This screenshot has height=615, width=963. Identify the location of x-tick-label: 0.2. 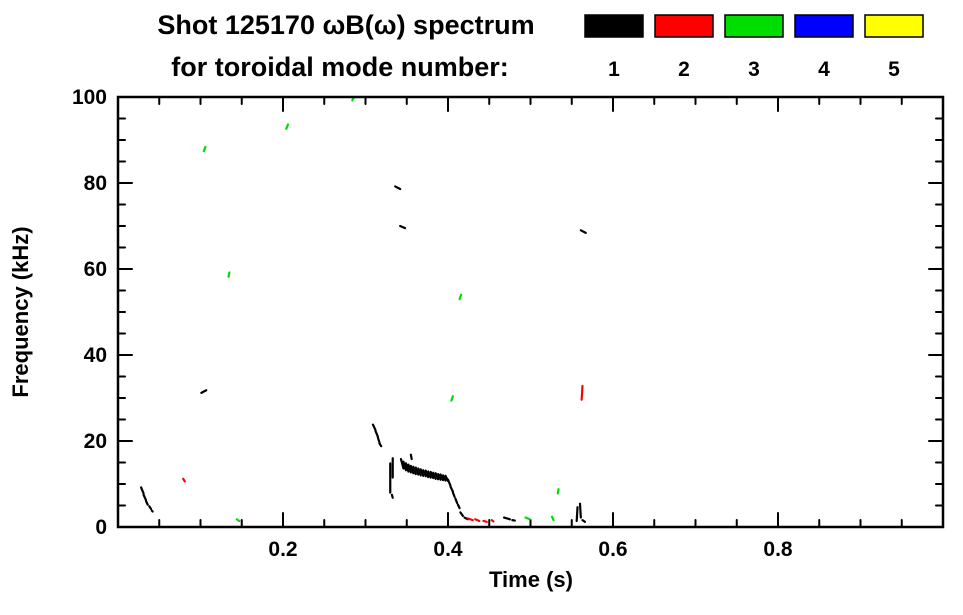
(282, 549).